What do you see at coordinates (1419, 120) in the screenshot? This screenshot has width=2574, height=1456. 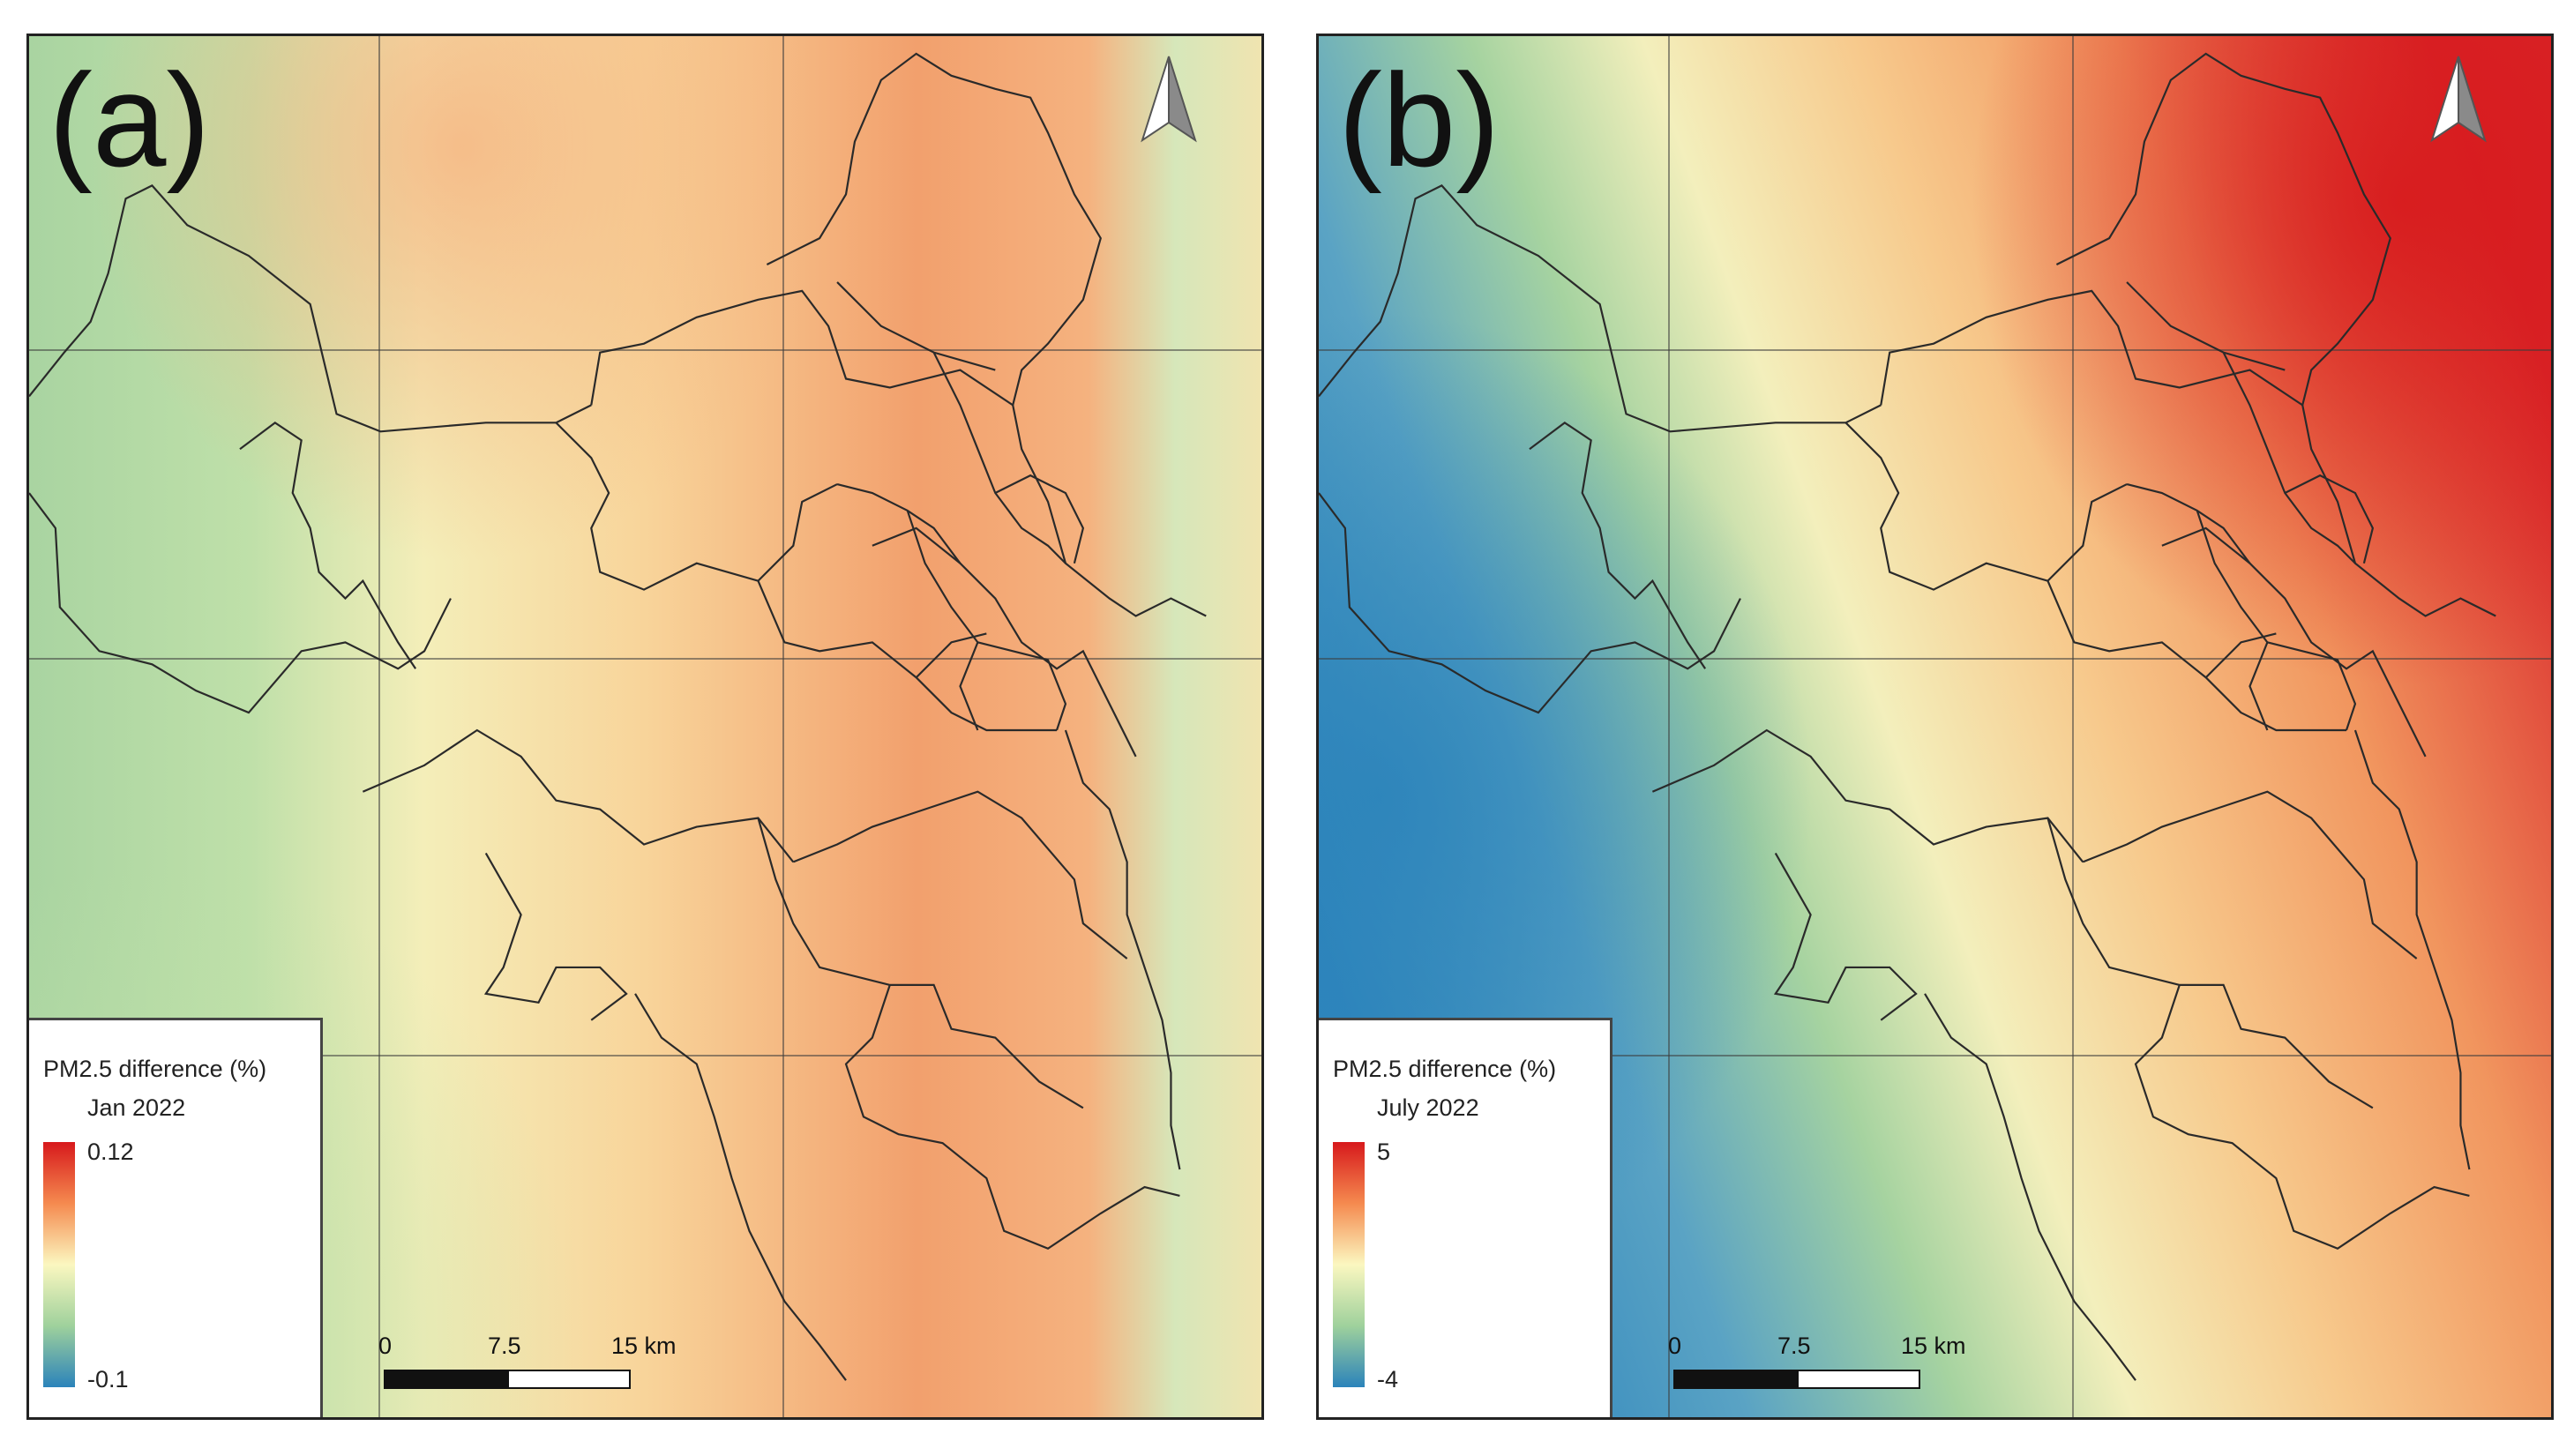 I see `panel-label: (b)` at bounding box center [1419, 120].